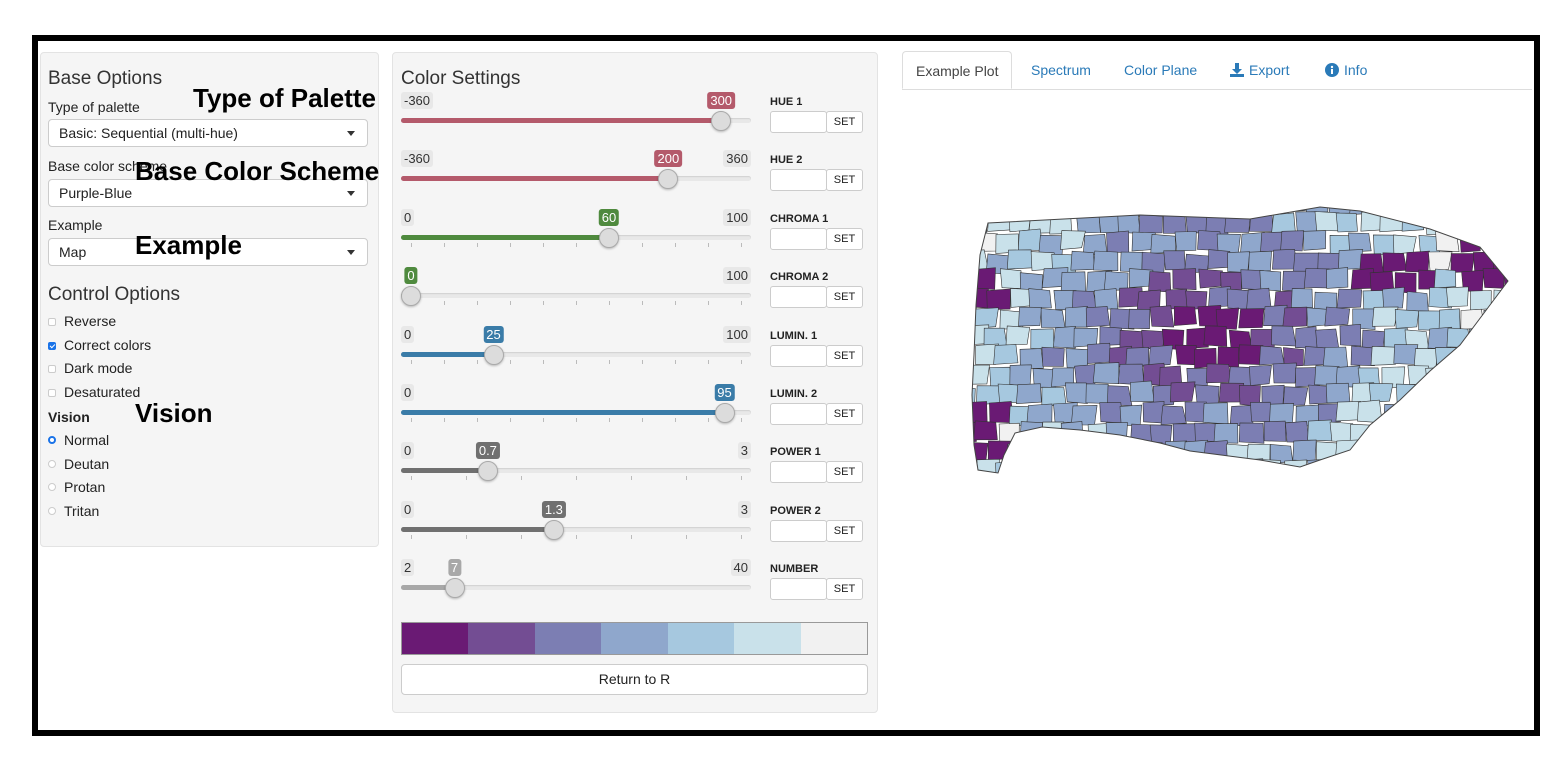  What do you see at coordinates (52, 487) in the screenshot?
I see `radio-vision-protan` at bounding box center [52, 487].